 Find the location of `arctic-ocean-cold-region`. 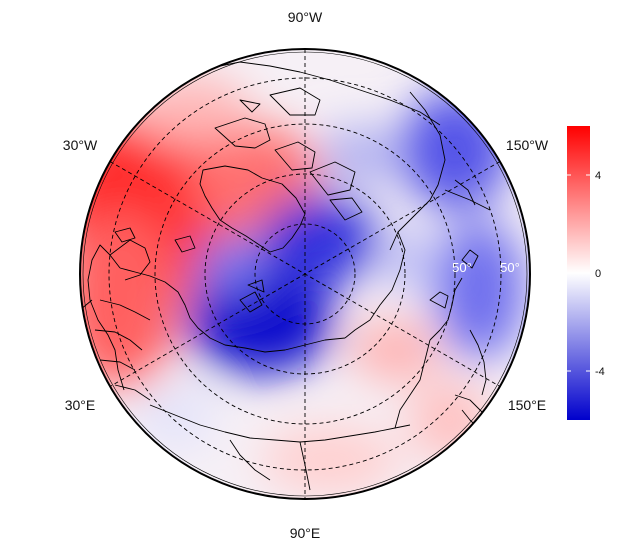

arctic-ocean-cold-region is located at coordinates (320, 240).